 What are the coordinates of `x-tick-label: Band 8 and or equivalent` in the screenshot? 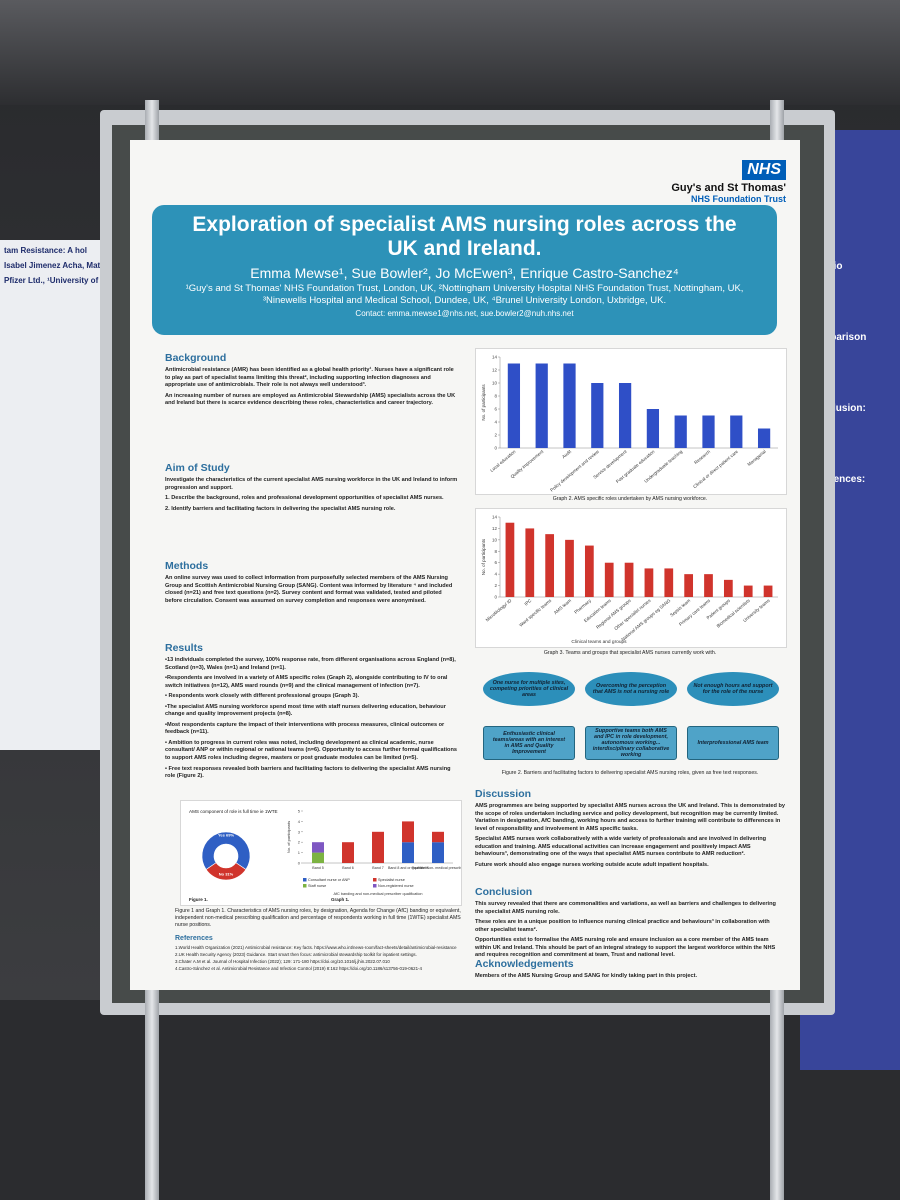 It's located at (408, 868).